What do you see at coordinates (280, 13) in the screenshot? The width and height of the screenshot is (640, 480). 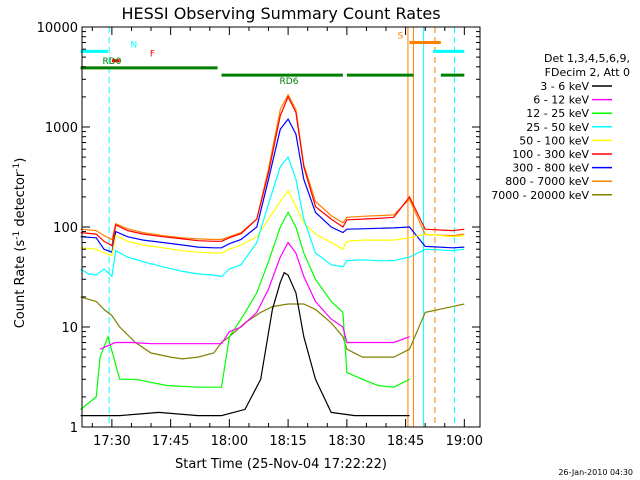 I see `chart-title: HESSI Observing Summary Count Rates` at bounding box center [280, 13].